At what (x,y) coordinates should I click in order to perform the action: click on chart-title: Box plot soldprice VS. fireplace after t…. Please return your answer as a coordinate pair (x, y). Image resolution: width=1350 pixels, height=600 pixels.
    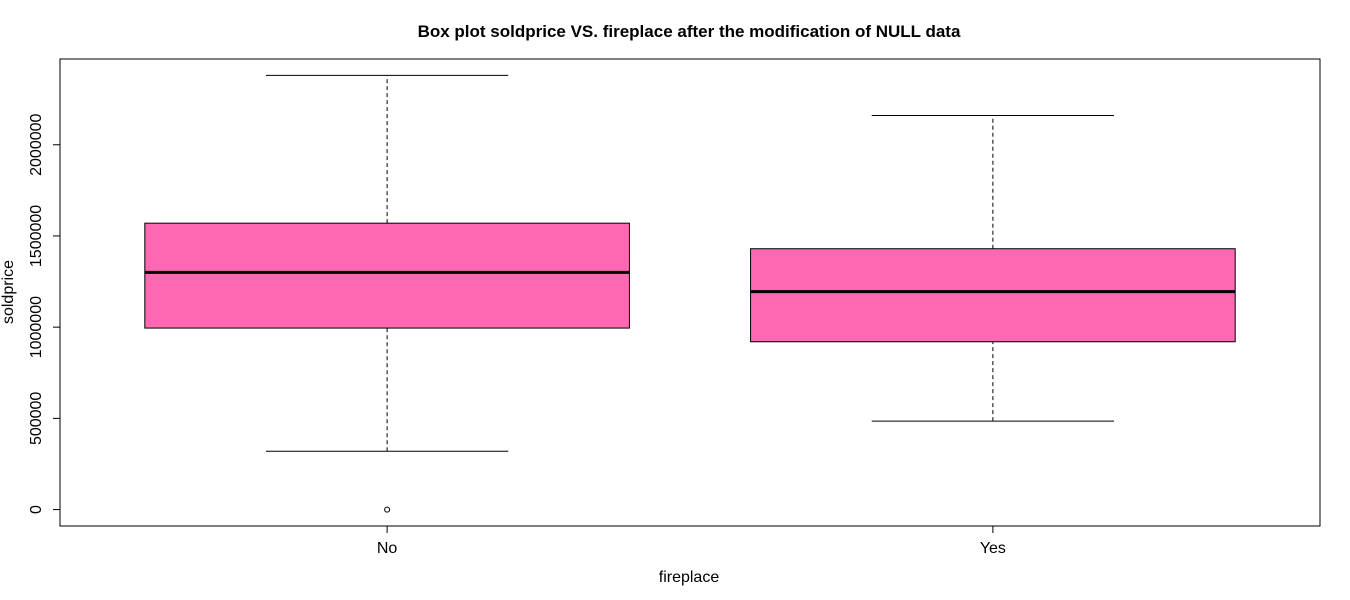
    Looking at the image, I should click on (689, 31).